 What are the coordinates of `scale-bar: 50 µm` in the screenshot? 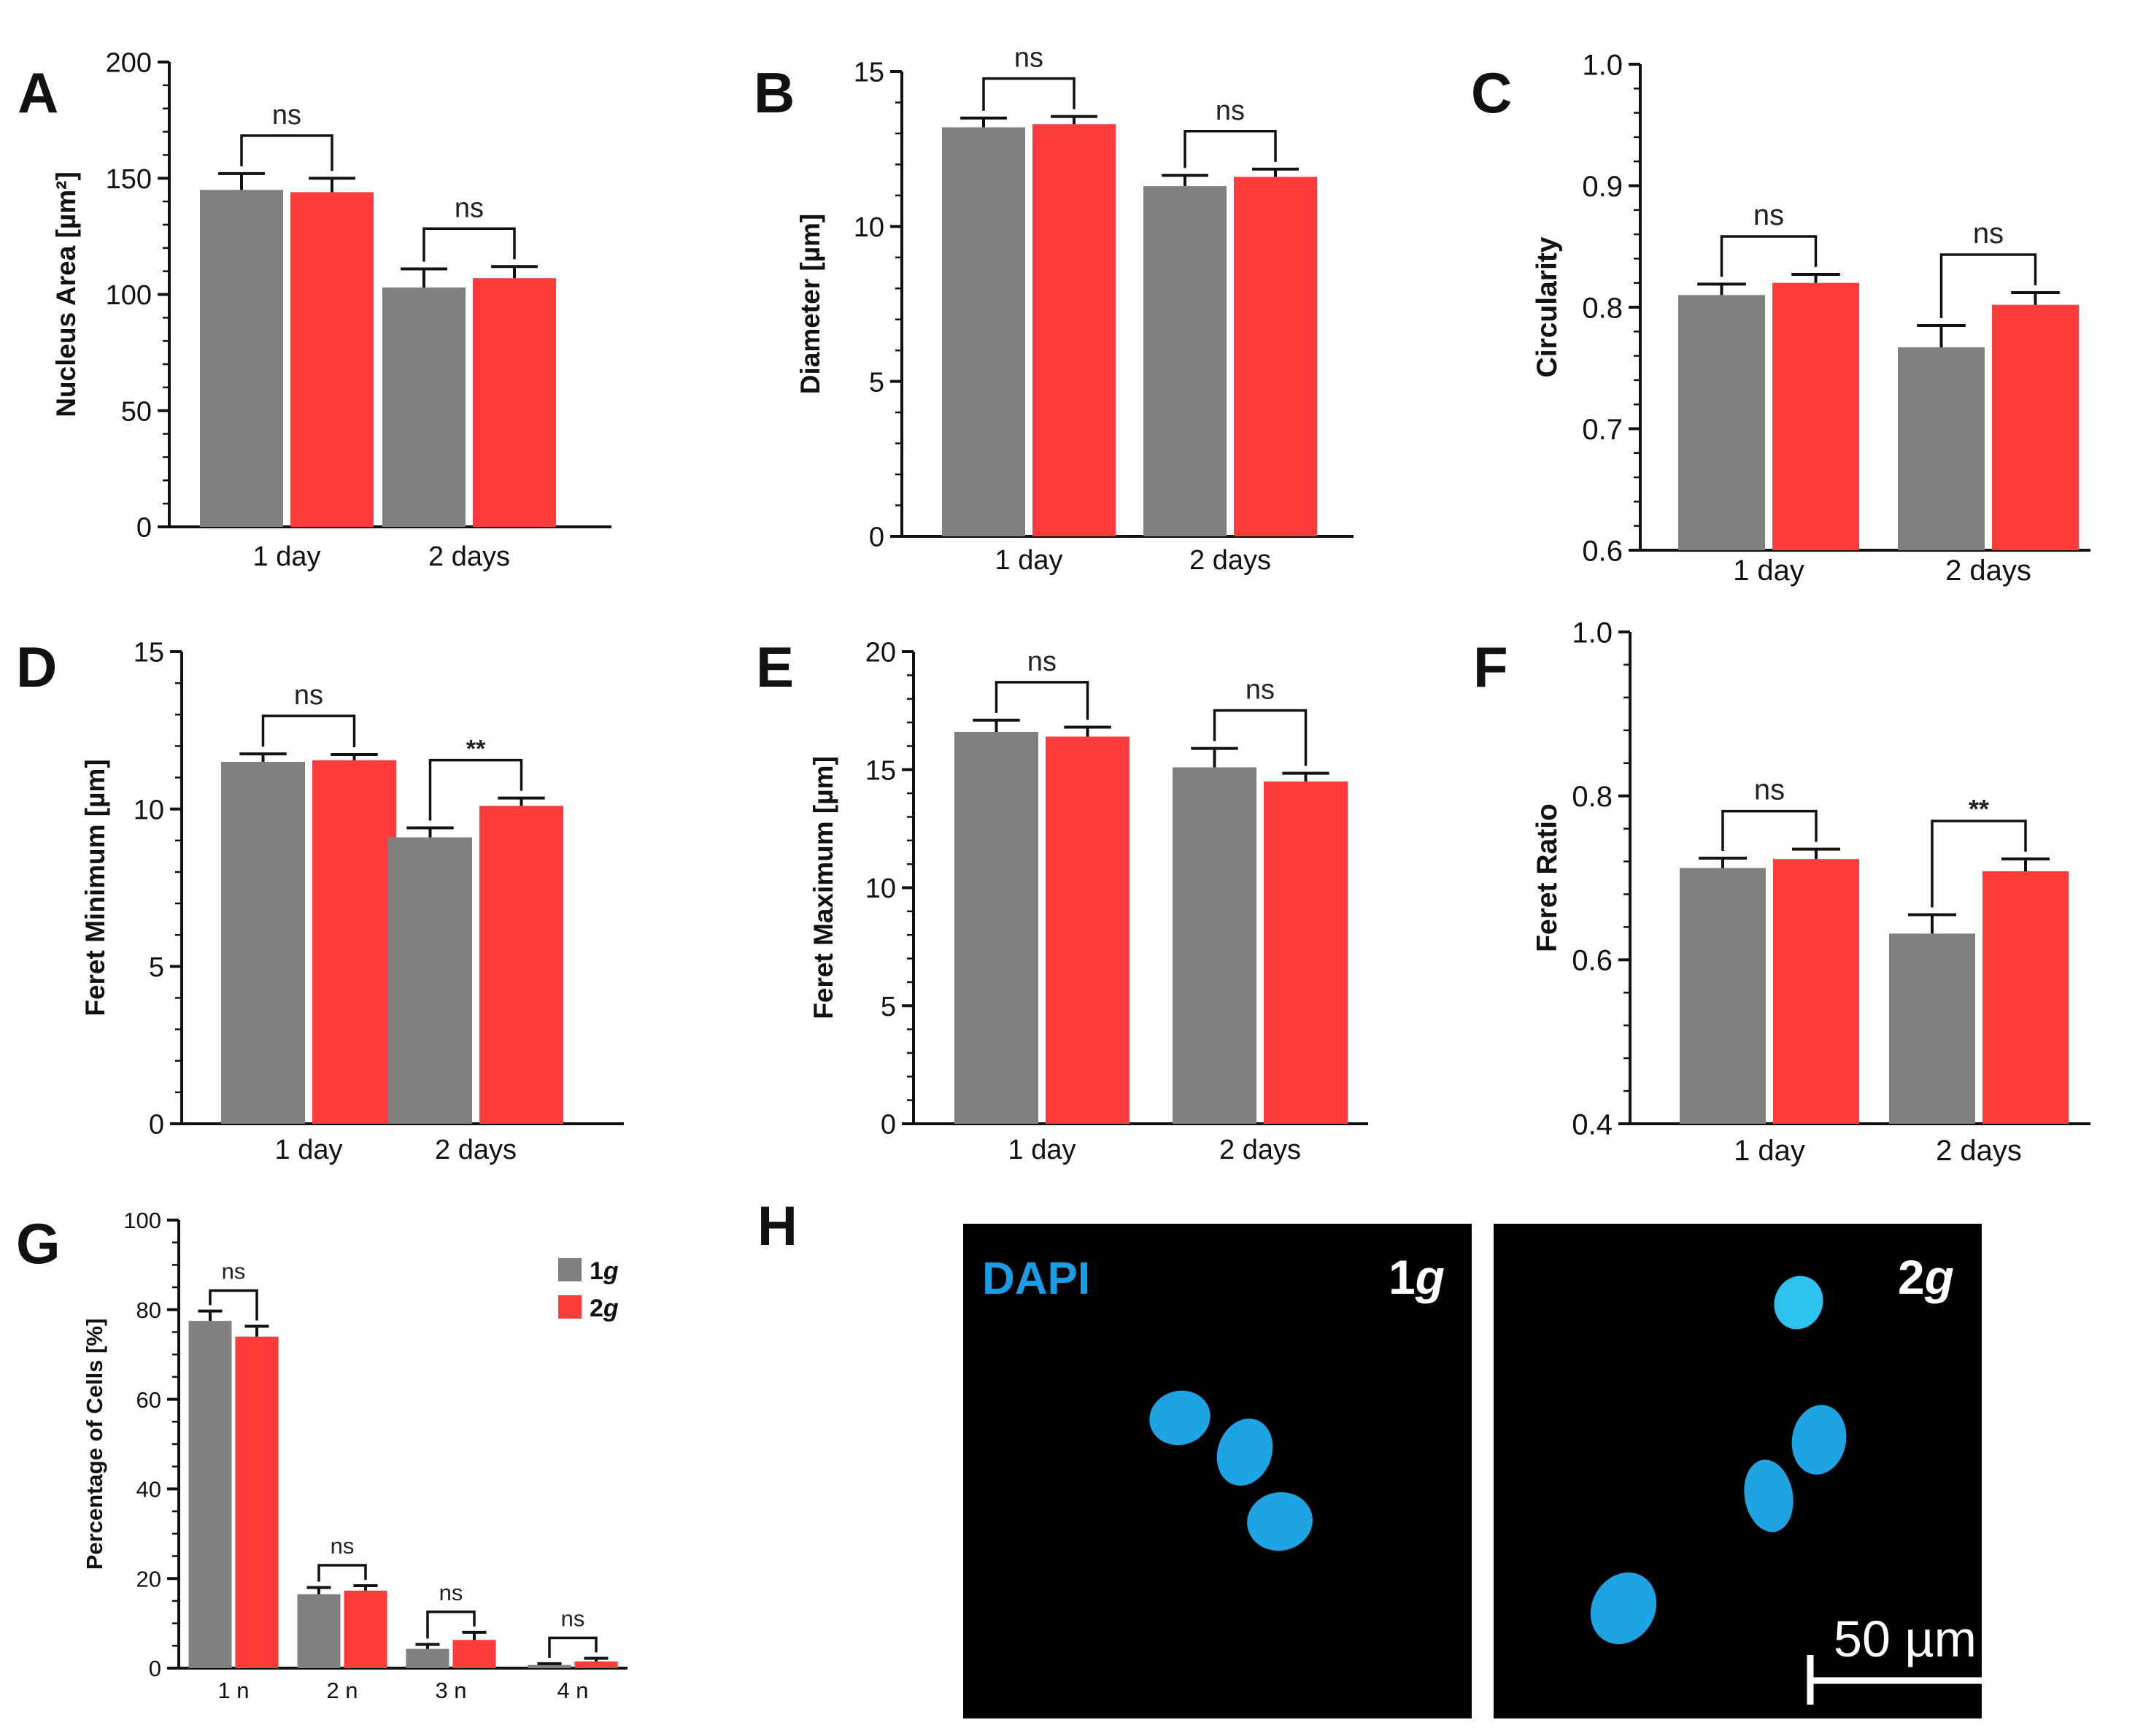 It's located at (1905, 1657).